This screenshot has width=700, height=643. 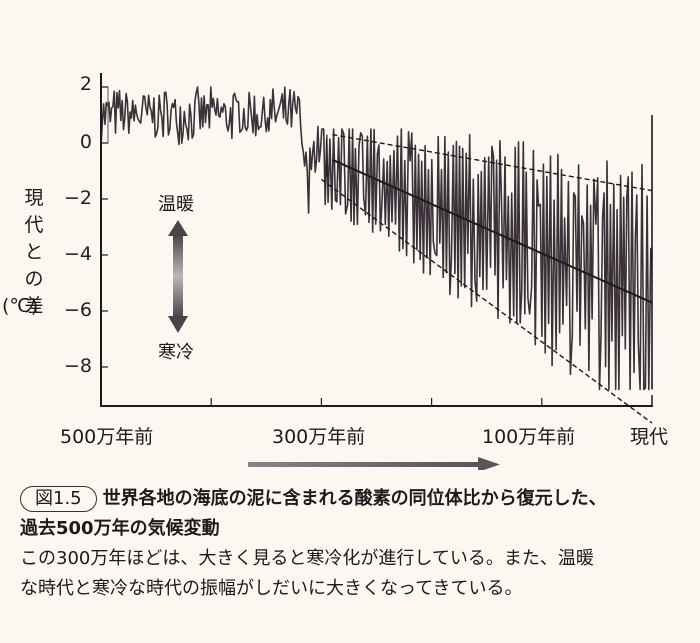 I want to click on figure-caption: 図1.5 世界各地の海底の泥に含まれる酸素の同位体比から復元した、, so click(x=313, y=498).